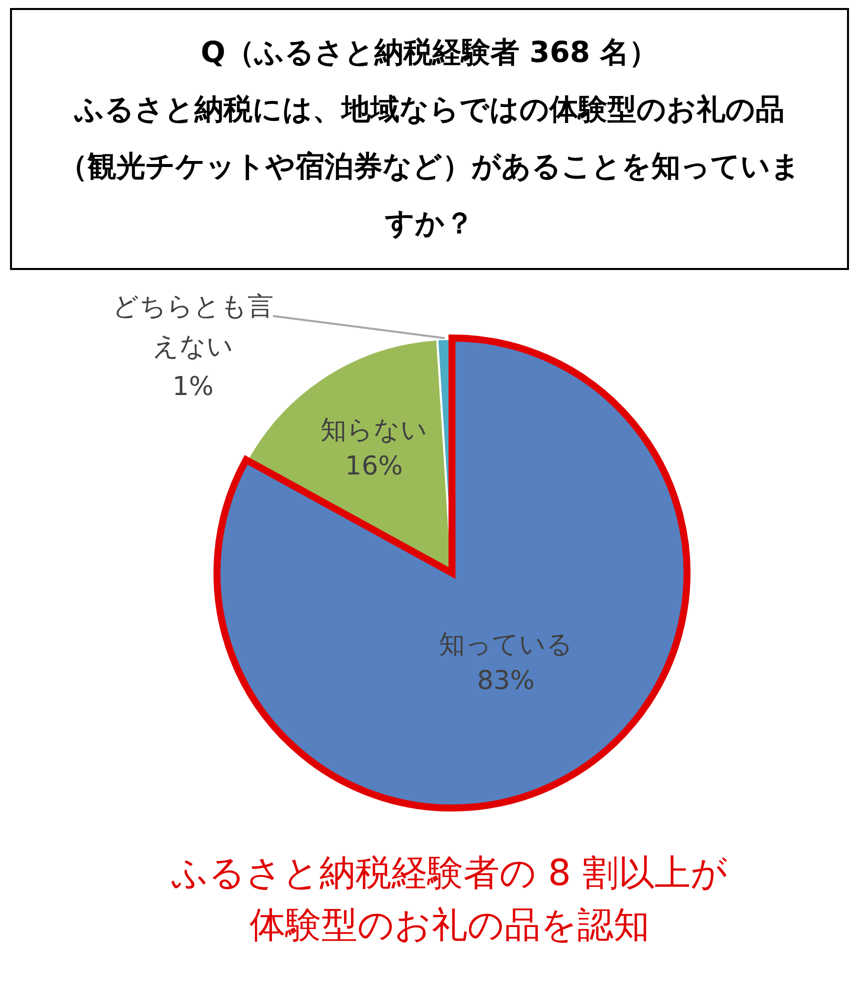 The width and height of the screenshot is (859, 988). Describe the element at coordinates (430, 166) in the screenshot. I see `chart-subtitle: ふるさと納税には、地域ならではの体験型のお礼の品（観光チケットや宿泊券など）があることを知っていますか？` at that location.